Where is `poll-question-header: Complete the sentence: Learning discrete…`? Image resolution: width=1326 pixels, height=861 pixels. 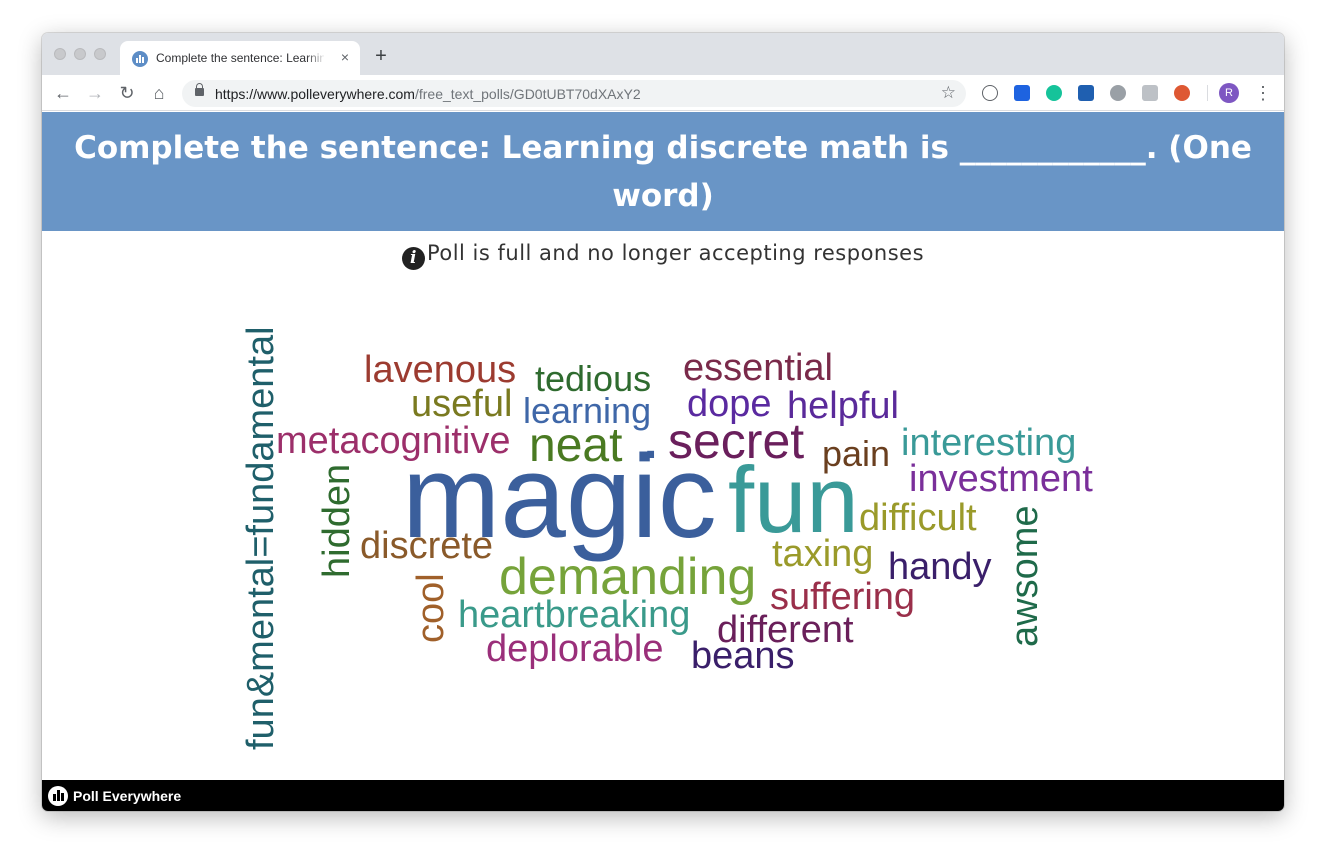 poll-question-header: Complete the sentence: Learning discrete… is located at coordinates (663, 171).